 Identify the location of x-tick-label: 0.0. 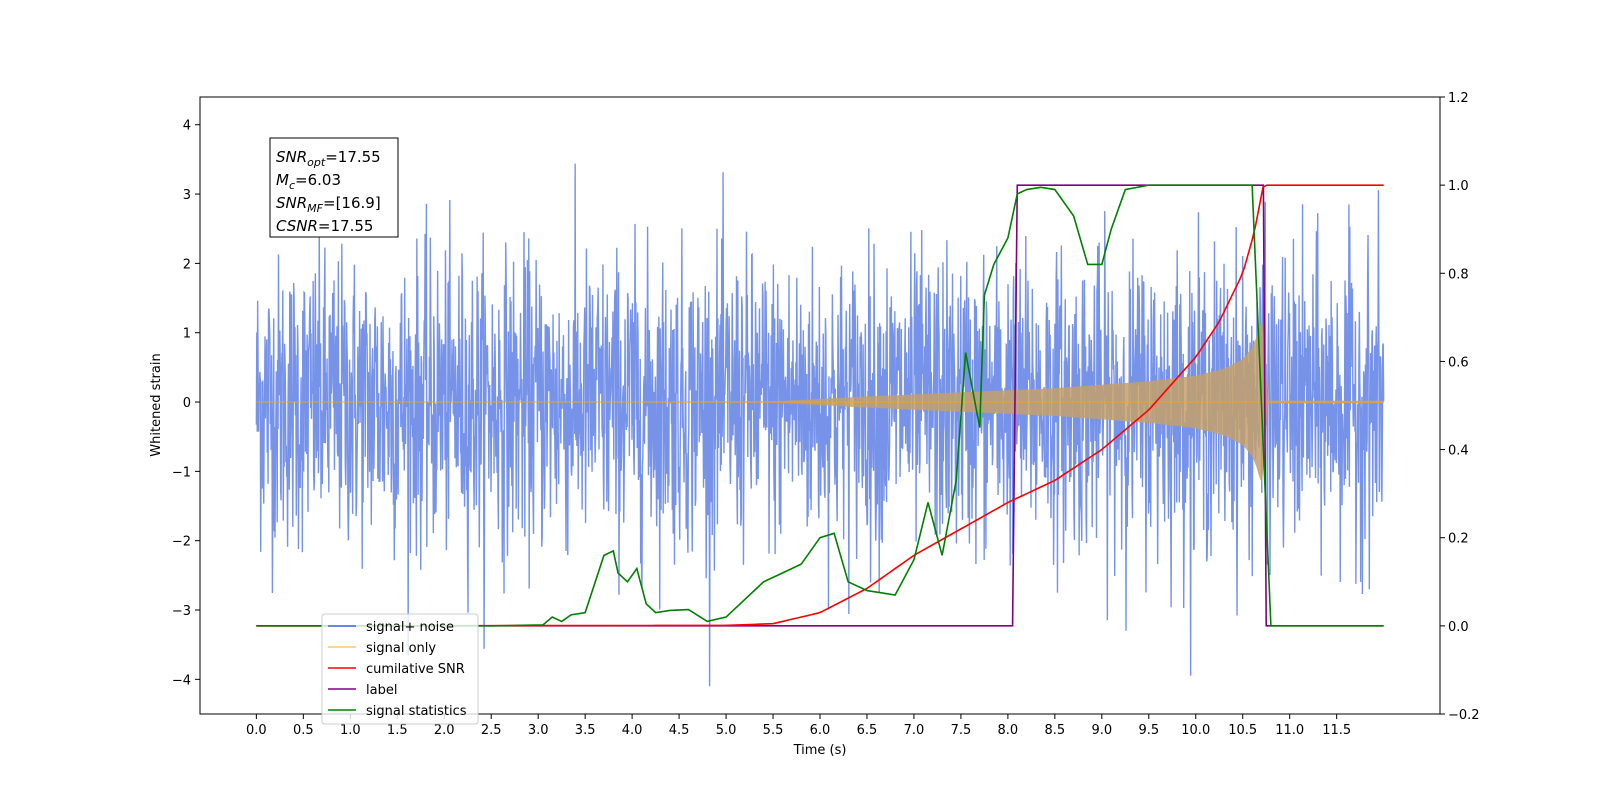
(256, 730).